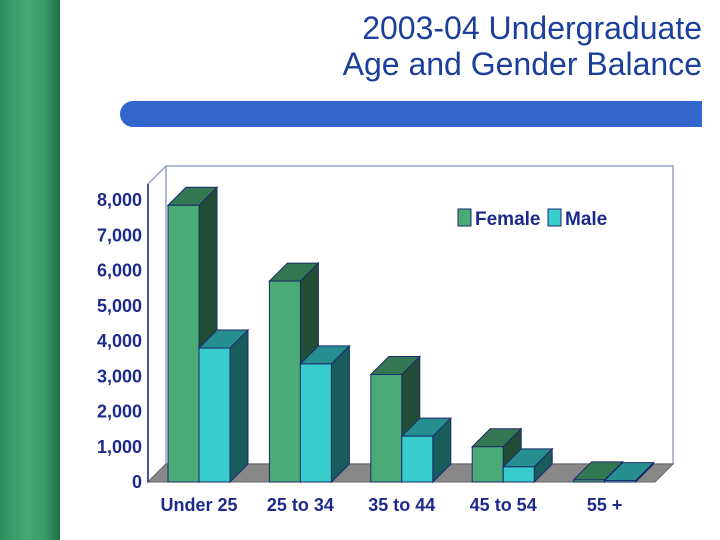 The image size is (720, 540). I want to click on x-tick-label: 35 to 44, so click(401, 505).